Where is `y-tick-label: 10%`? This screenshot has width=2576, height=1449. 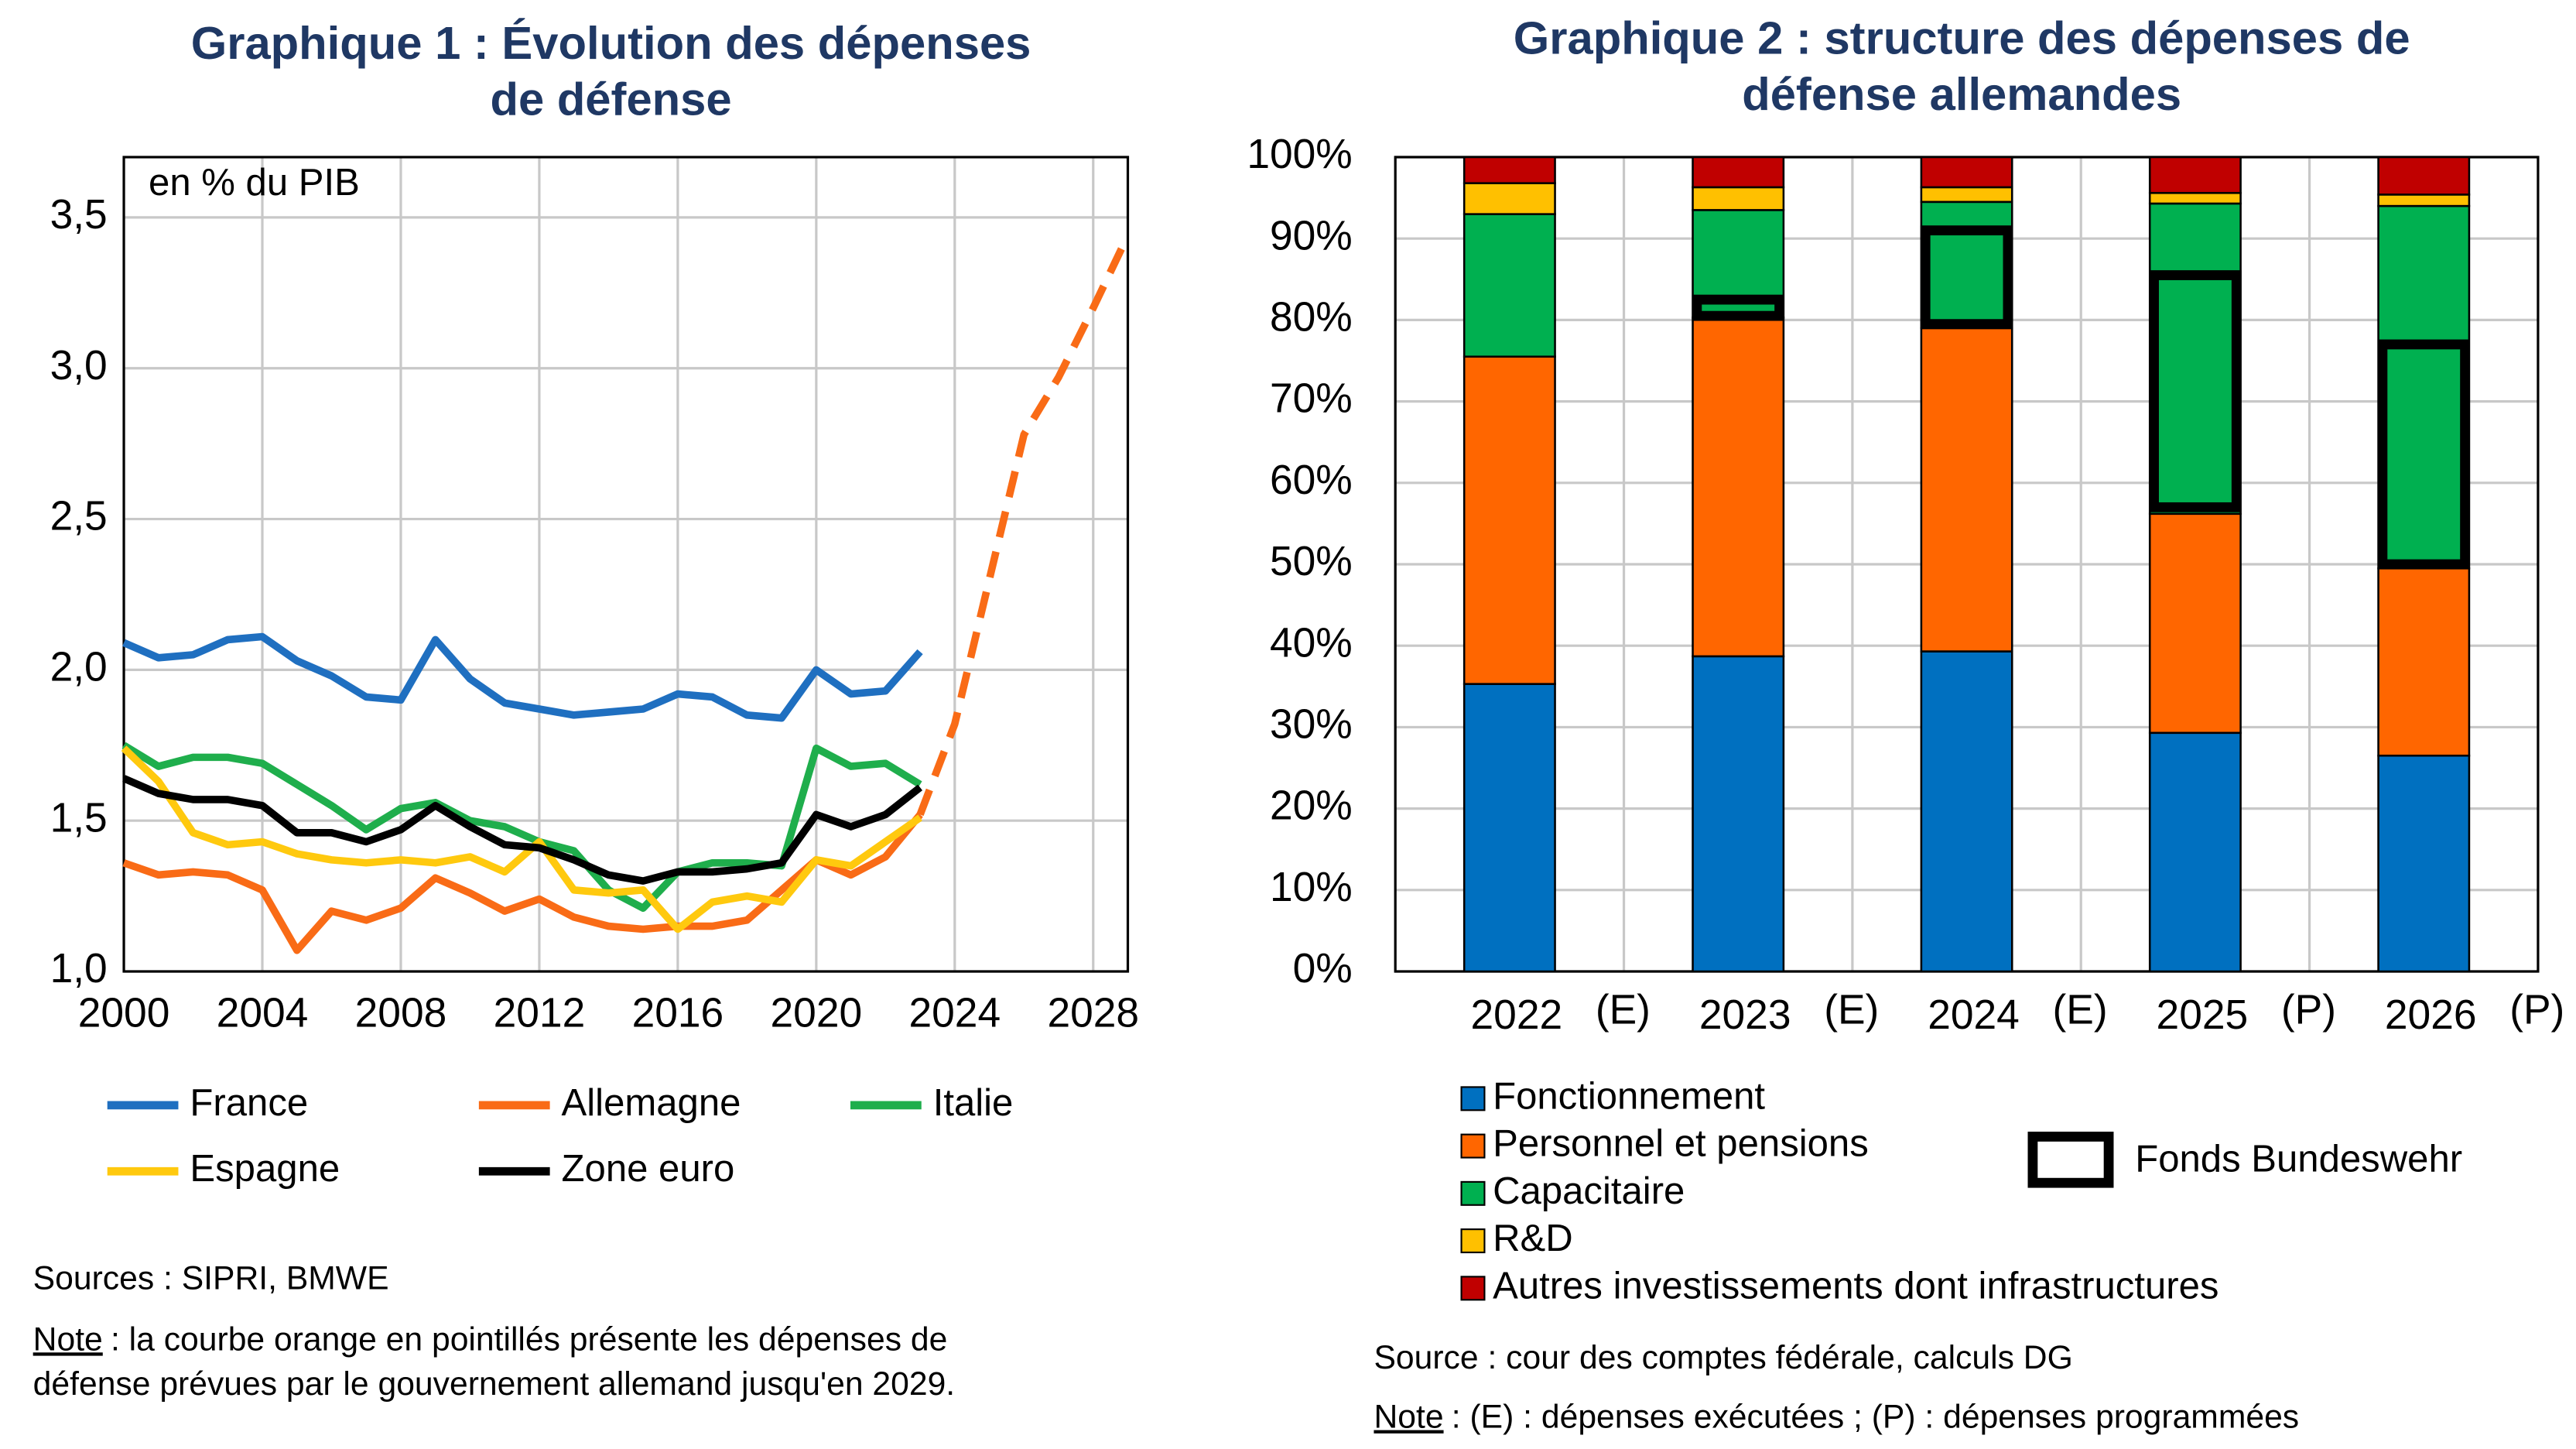
y-tick-label: 10% is located at coordinates (1312, 887).